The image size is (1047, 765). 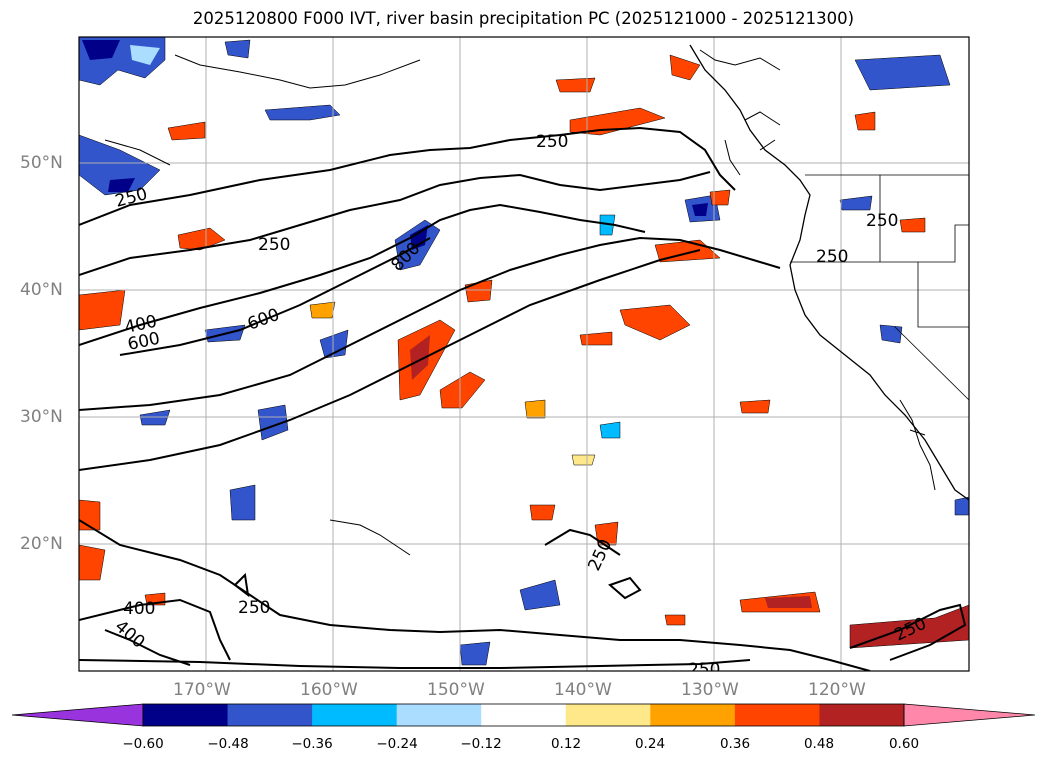 What do you see at coordinates (819, 744) in the screenshot?
I see `colorbar-tick-label: 0.48` at bounding box center [819, 744].